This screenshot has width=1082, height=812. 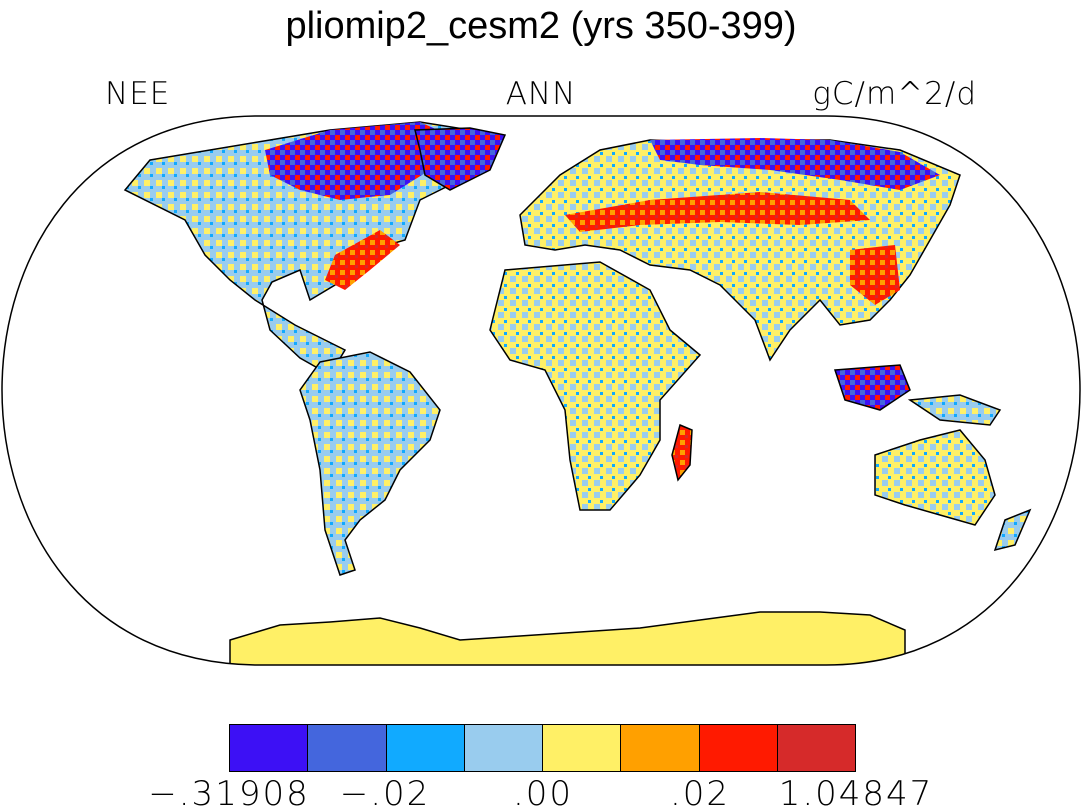 What do you see at coordinates (795, 164) in the screenshot?
I see `siberia-sink` at bounding box center [795, 164].